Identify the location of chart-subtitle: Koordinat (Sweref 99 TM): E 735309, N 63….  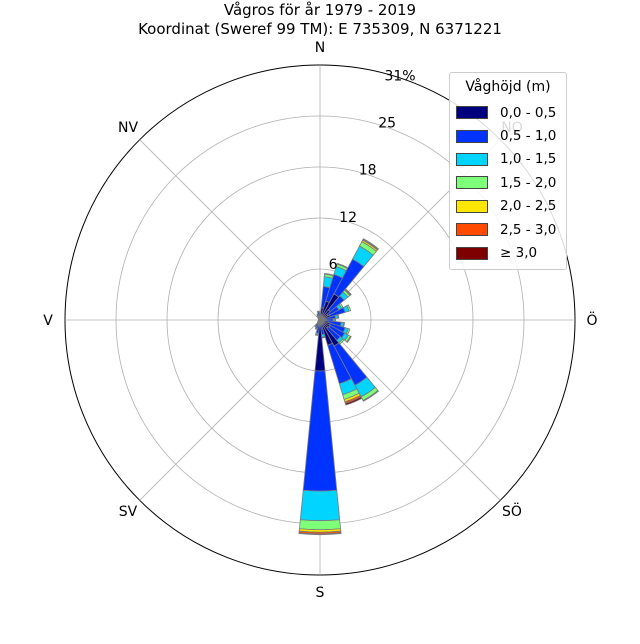
(320, 29).